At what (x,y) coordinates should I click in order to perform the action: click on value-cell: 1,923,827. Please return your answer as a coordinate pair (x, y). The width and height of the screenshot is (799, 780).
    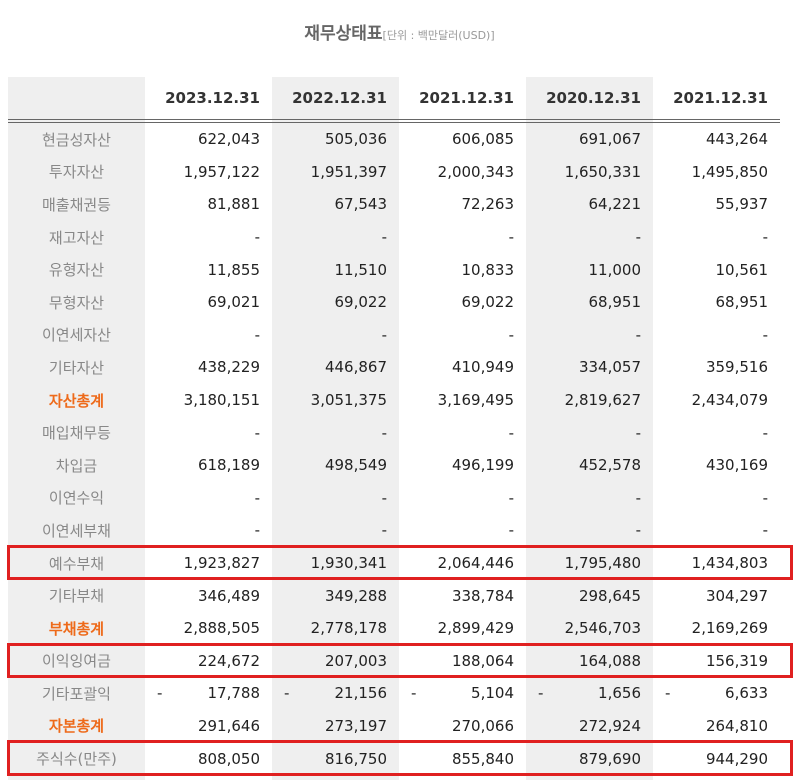
    Looking at the image, I should click on (221, 563).